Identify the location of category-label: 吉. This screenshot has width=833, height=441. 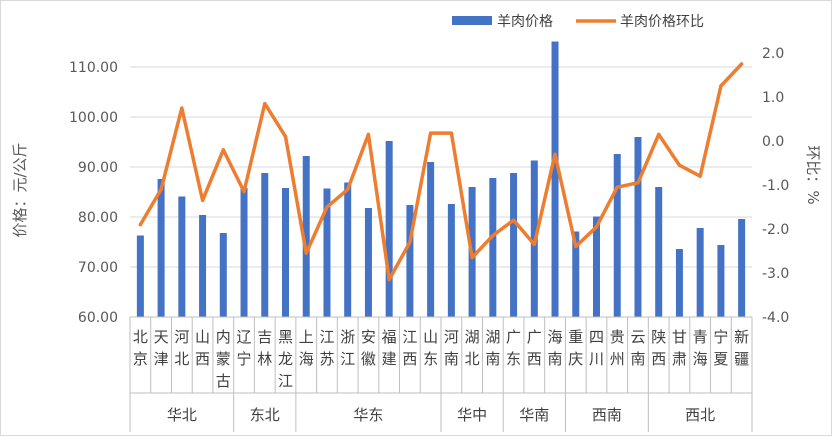
(264, 337).